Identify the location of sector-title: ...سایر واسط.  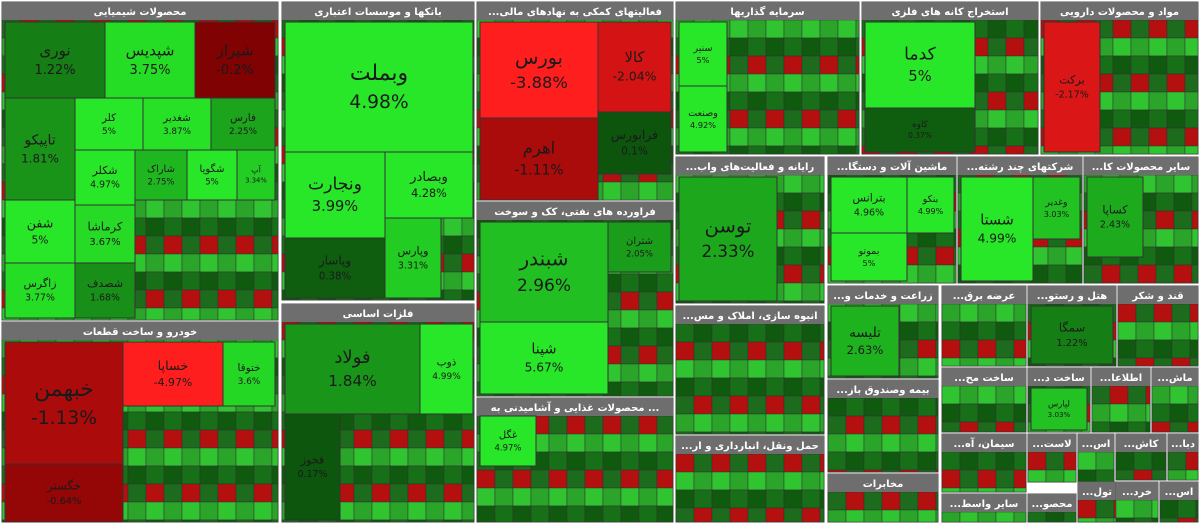
(984, 504).